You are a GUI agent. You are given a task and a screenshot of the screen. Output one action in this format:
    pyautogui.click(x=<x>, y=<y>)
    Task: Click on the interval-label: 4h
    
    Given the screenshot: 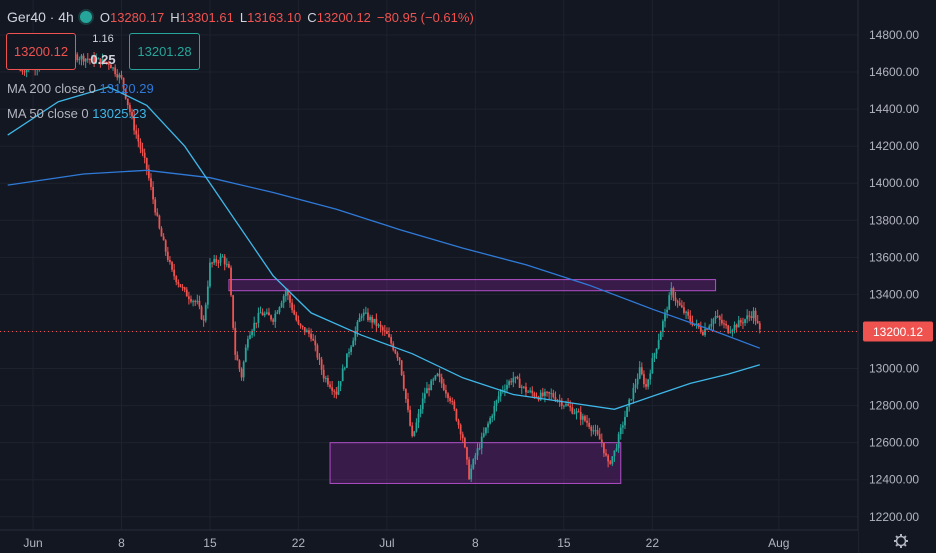 What is the action you would take?
    pyautogui.click(x=66, y=17)
    